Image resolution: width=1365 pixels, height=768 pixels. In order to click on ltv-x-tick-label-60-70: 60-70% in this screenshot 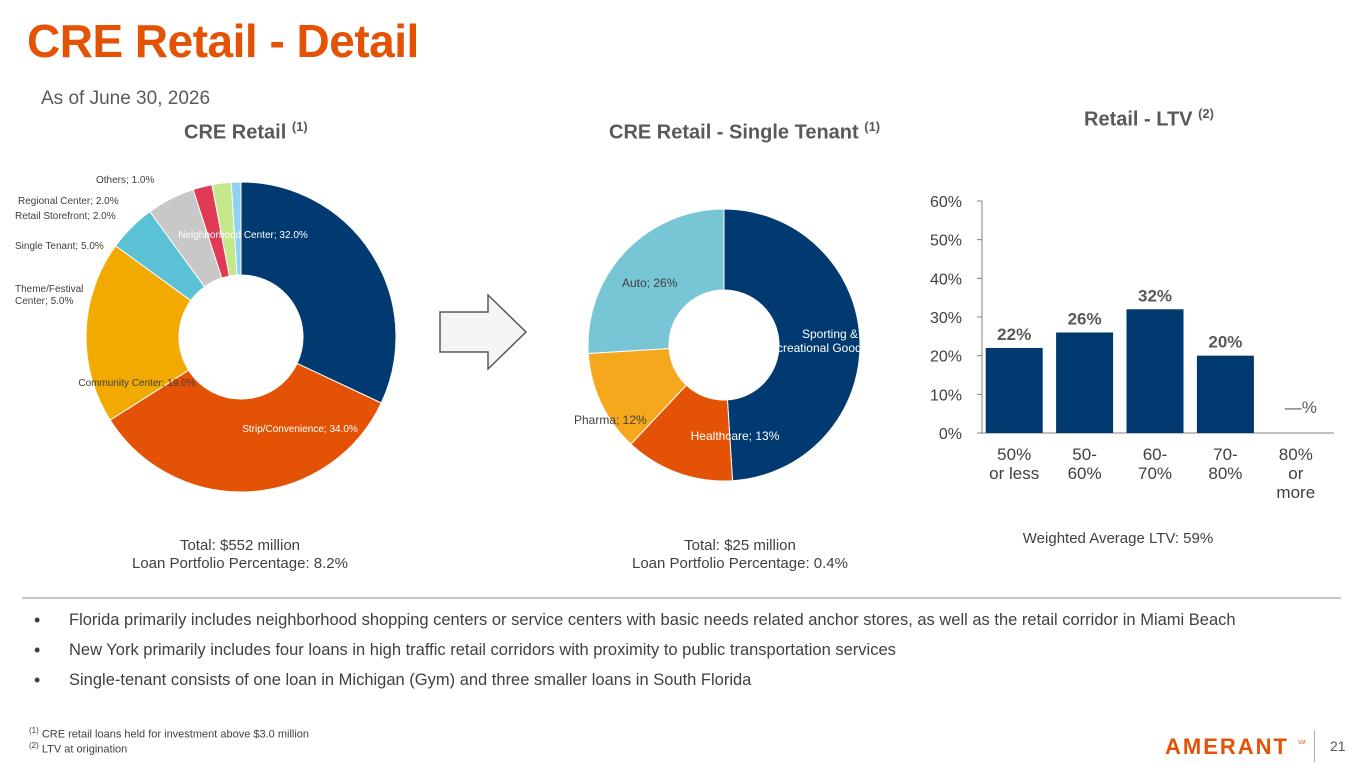, I will do `click(1155, 464)`.